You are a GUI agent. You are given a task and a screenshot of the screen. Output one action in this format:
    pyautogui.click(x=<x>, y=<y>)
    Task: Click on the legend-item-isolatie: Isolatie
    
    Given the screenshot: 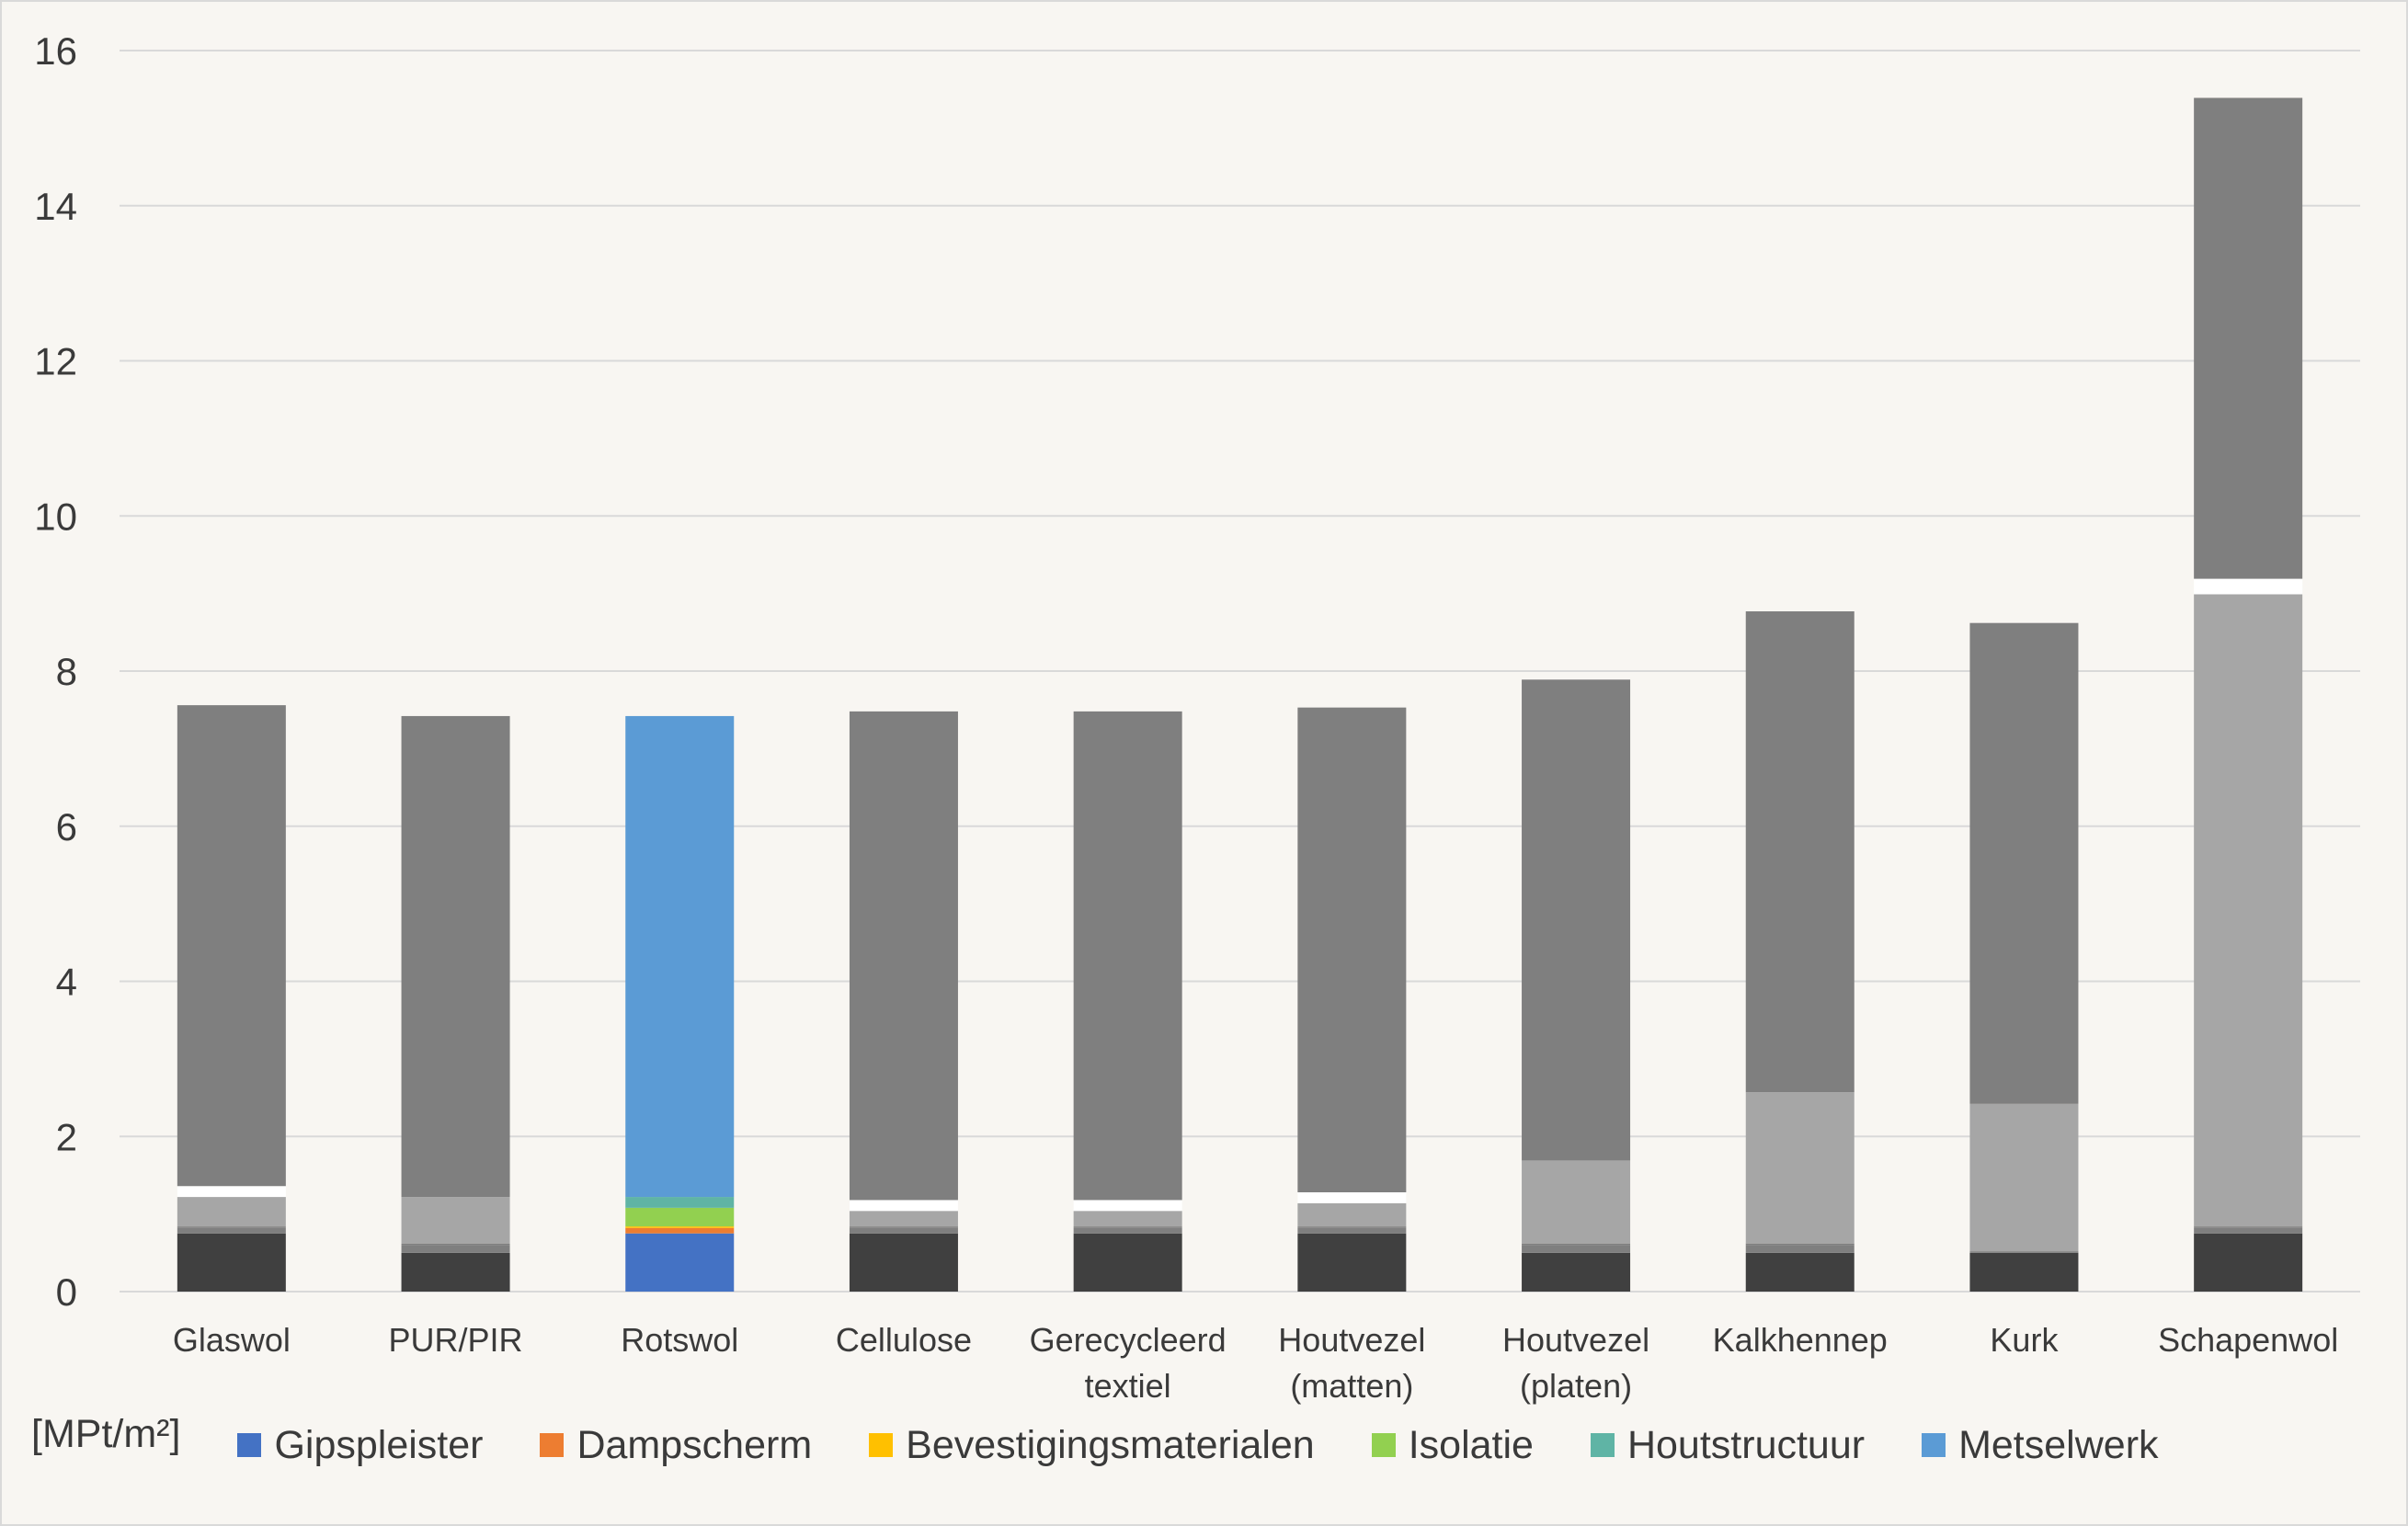 What is the action you would take?
    pyautogui.click(x=1452, y=1445)
    